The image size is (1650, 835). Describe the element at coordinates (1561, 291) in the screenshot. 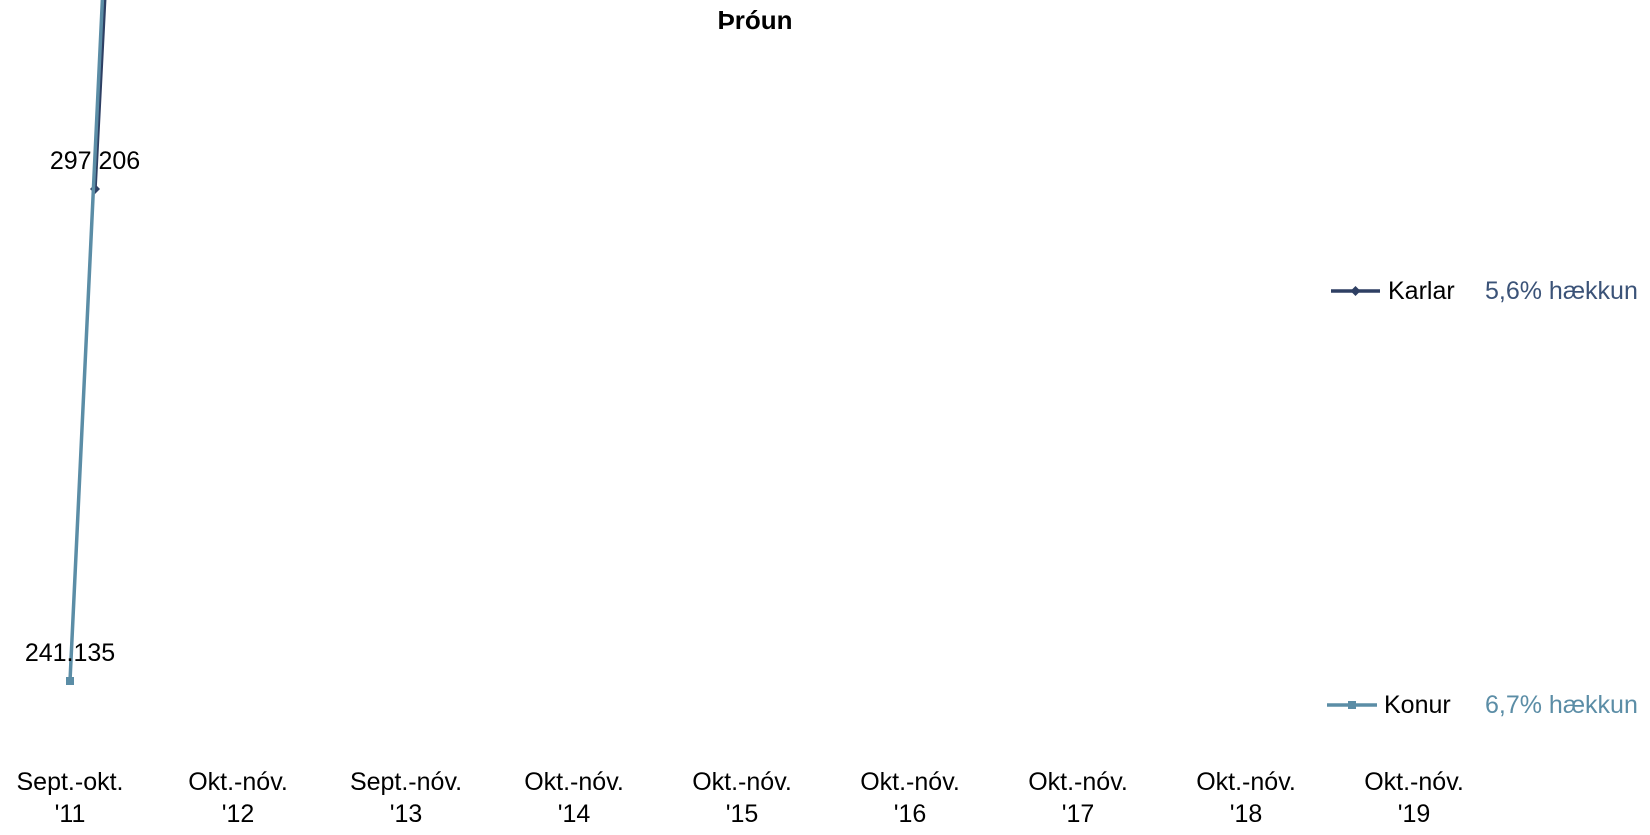

I see `growth-note: 5,6% hækkun` at that location.